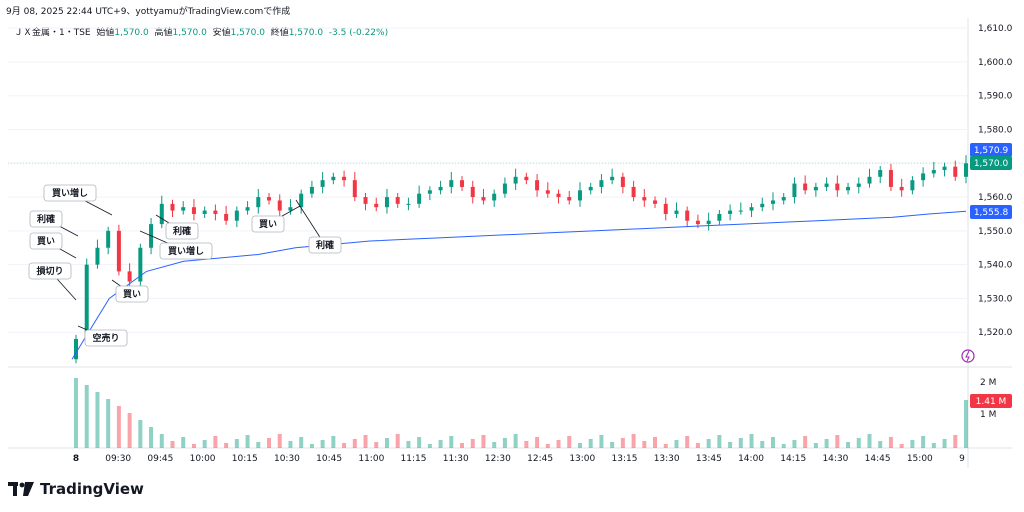 The image size is (1024, 512). What do you see at coordinates (105, 338) in the screenshot?
I see `annotation-label: 空売り` at bounding box center [105, 338].